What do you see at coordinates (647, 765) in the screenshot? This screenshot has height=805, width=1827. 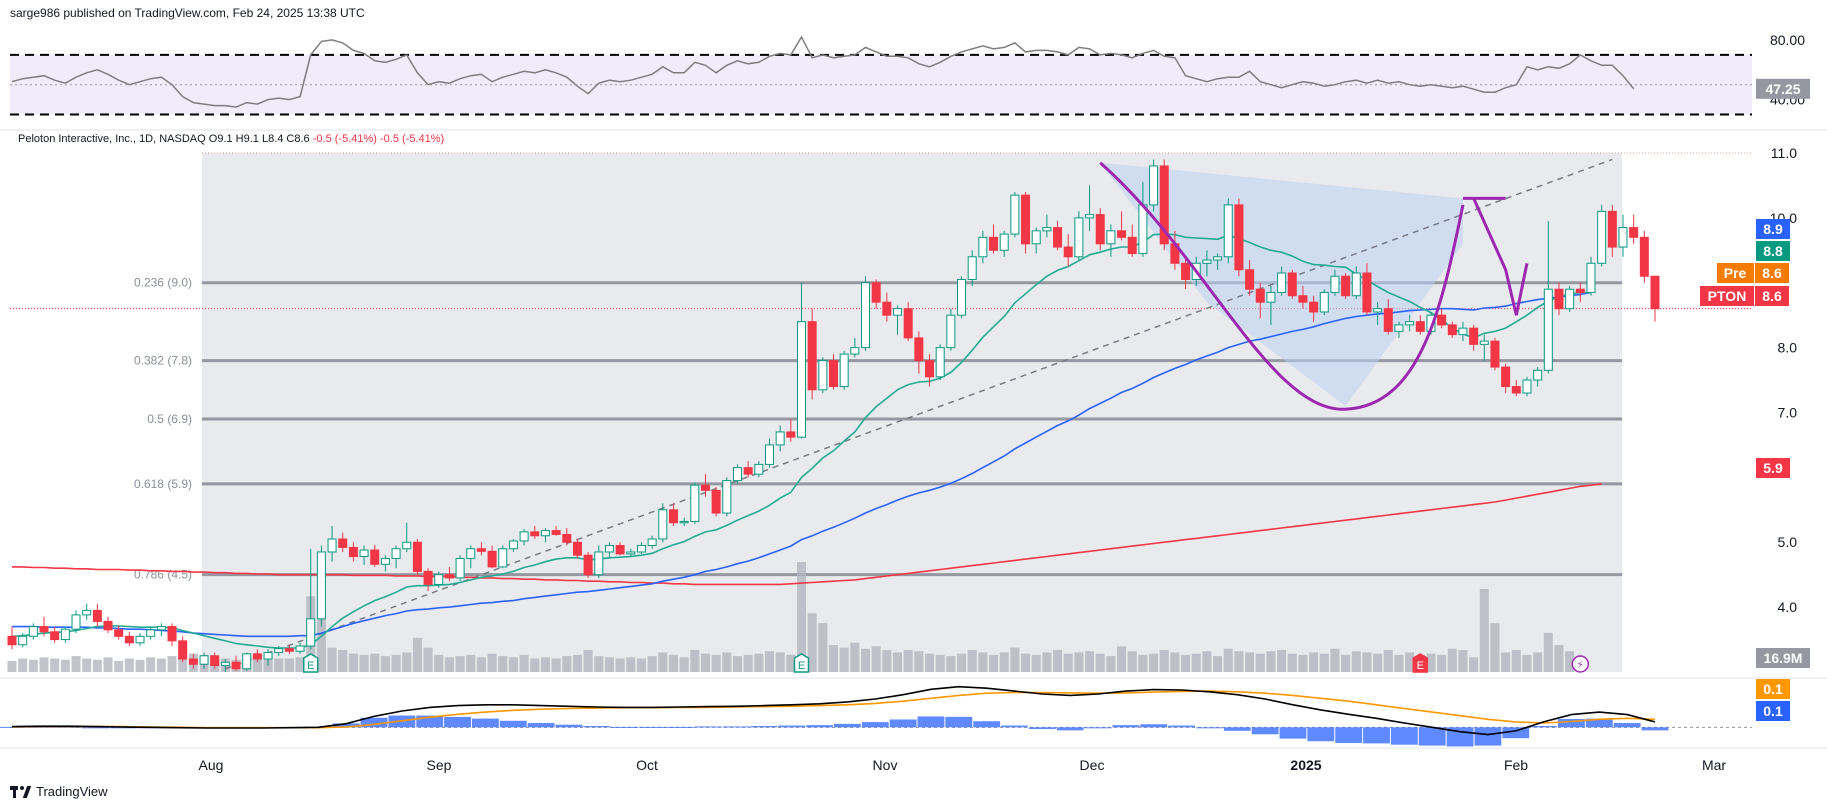 I see `time-axis-label: Oct` at bounding box center [647, 765].